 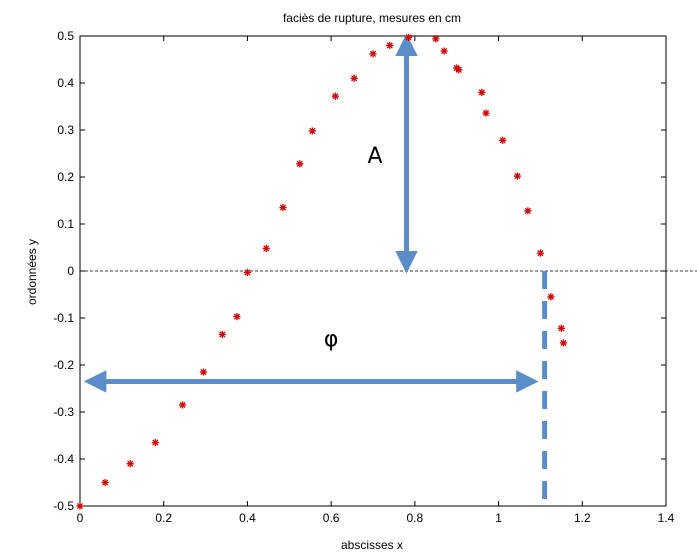 I want to click on x-tick-label: 0.2, so click(x=163, y=518).